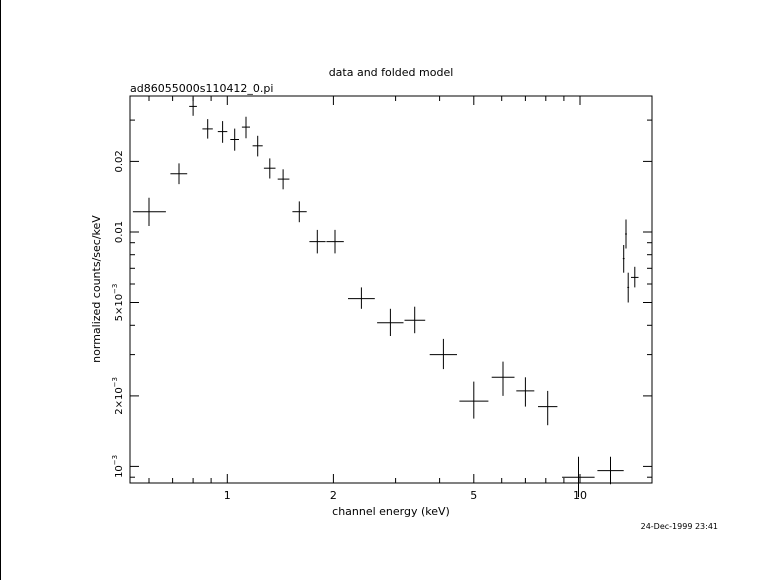 This screenshot has width=781, height=580. I want to click on x-tick-label: 2, so click(333, 495).